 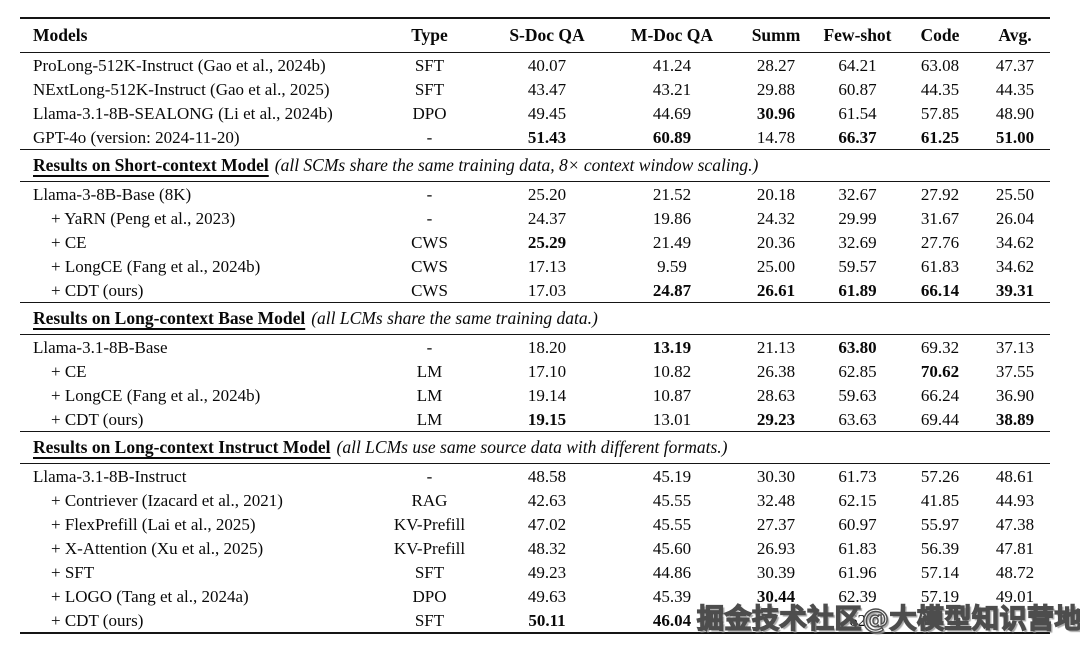 What do you see at coordinates (547, 194) in the screenshot?
I see `value-cell: 25.20` at bounding box center [547, 194].